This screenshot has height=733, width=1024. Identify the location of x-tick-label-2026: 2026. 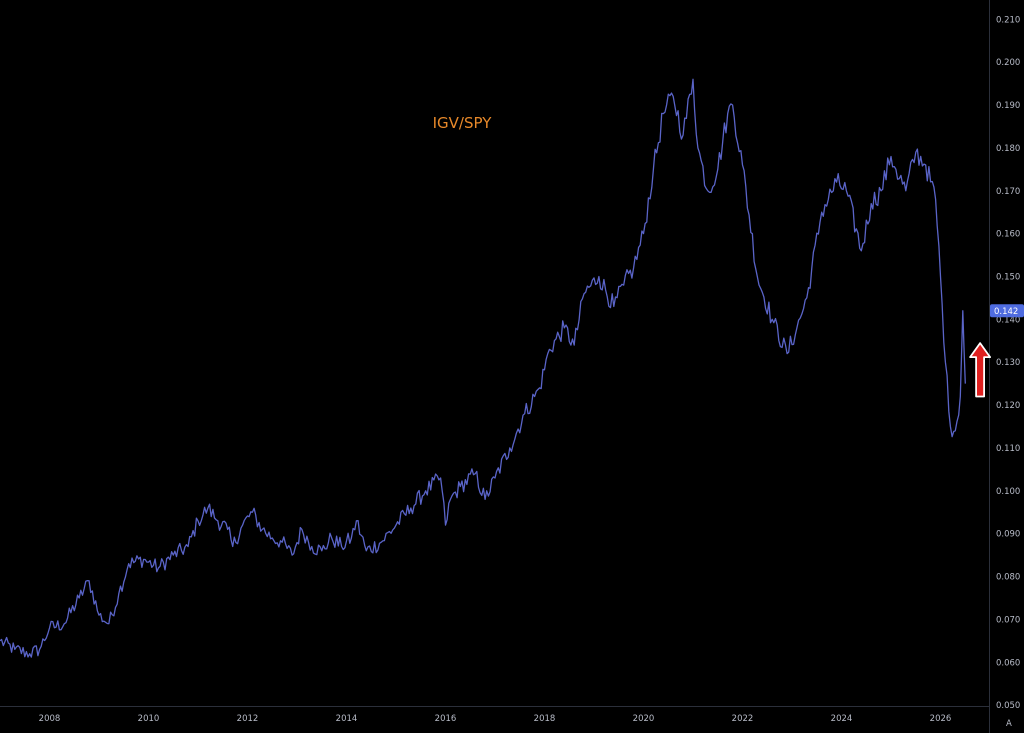
(941, 719).